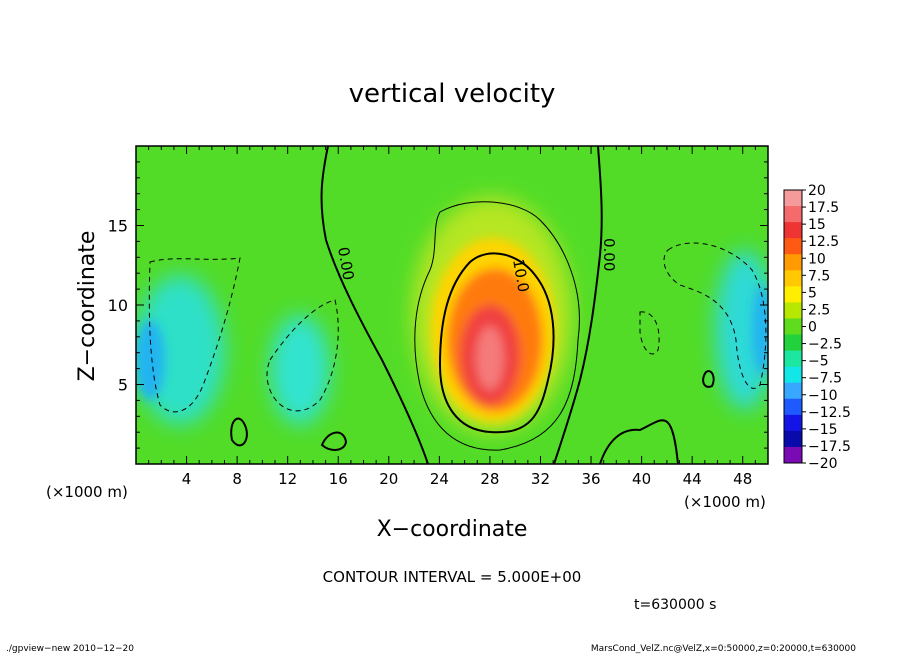 This screenshot has width=904, height=654. Describe the element at coordinates (287, 479) in the screenshot. I see `x-tick-label: 12` at that location.